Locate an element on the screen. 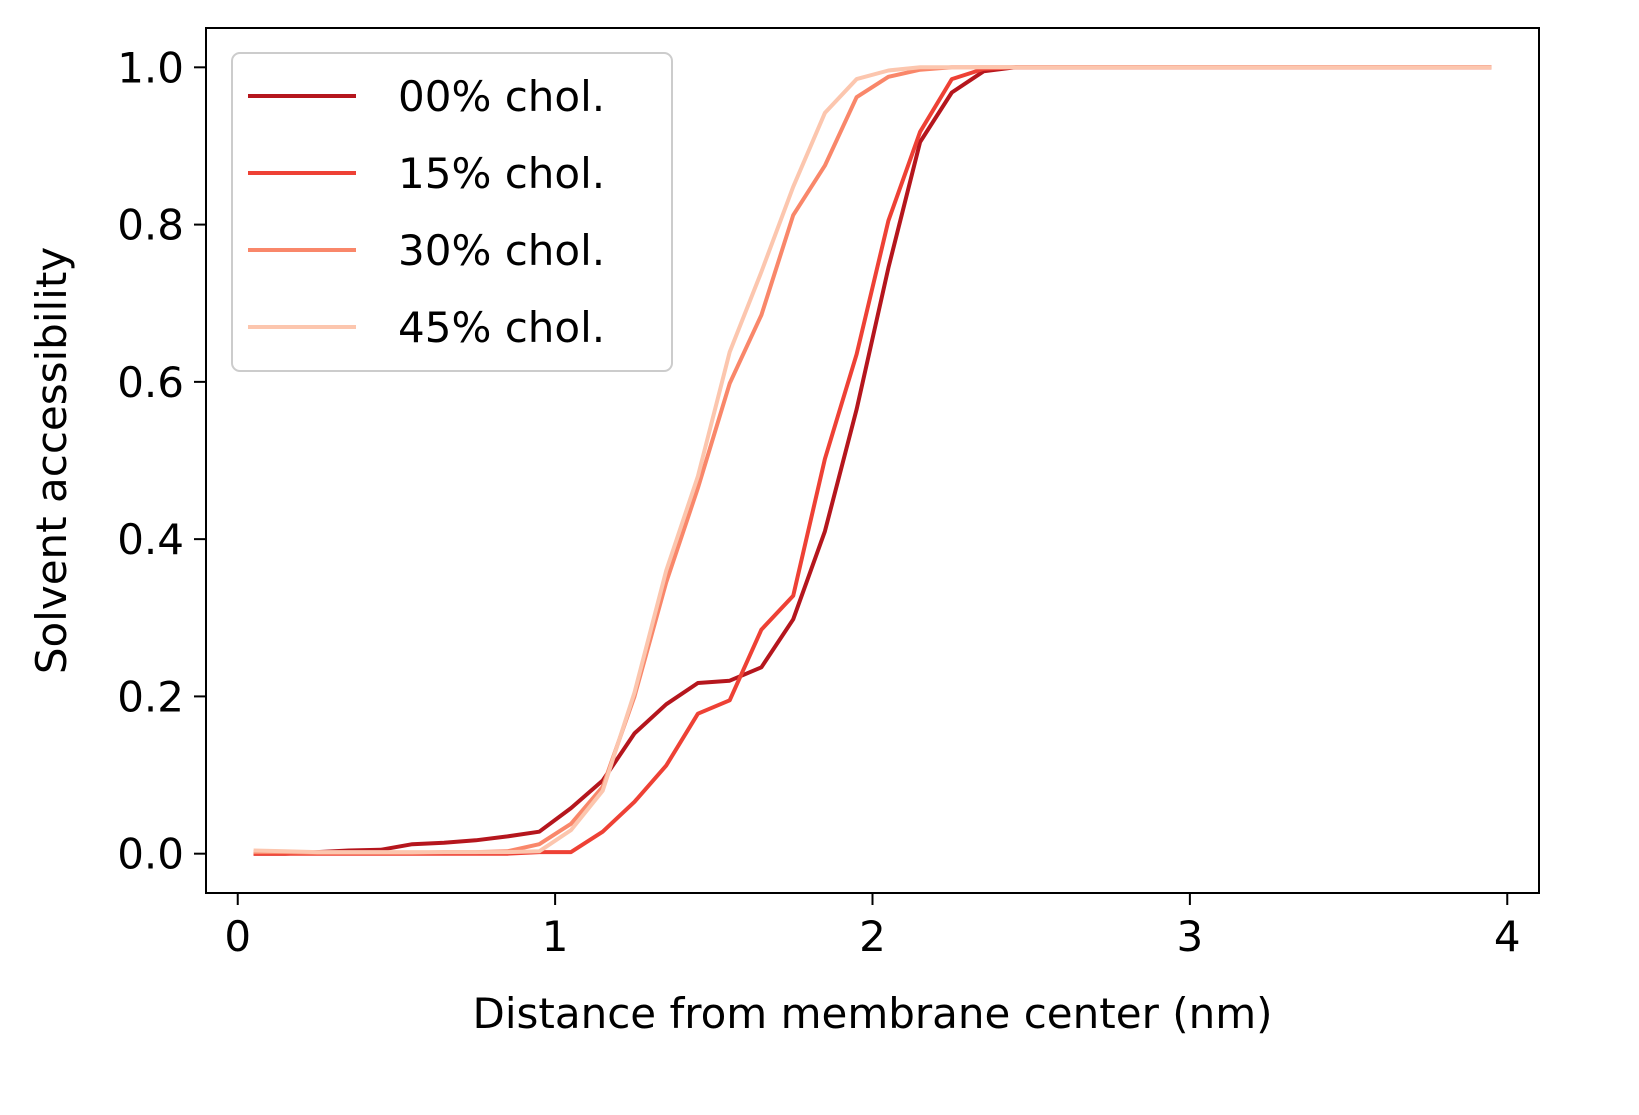 The height and width of the screenshot is (1115, 1639). legend-box is located at coordinates (452, 212).